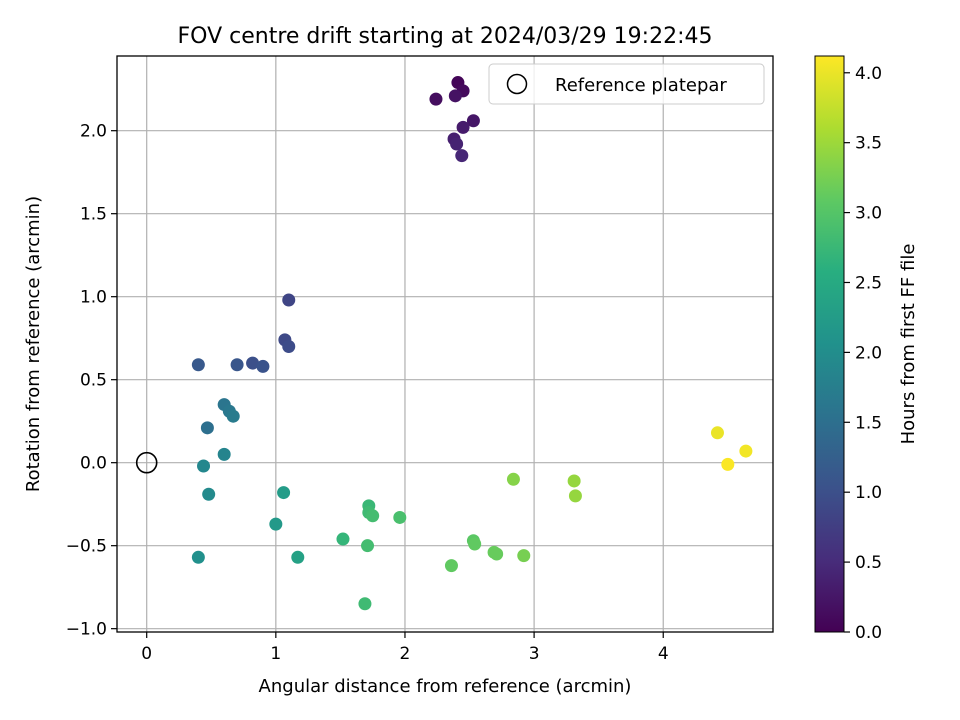  What do you see at coordinates (86, 630) in the screenshot?
I see `y-tick-label: −1.0` at bounding box center [86, 630].